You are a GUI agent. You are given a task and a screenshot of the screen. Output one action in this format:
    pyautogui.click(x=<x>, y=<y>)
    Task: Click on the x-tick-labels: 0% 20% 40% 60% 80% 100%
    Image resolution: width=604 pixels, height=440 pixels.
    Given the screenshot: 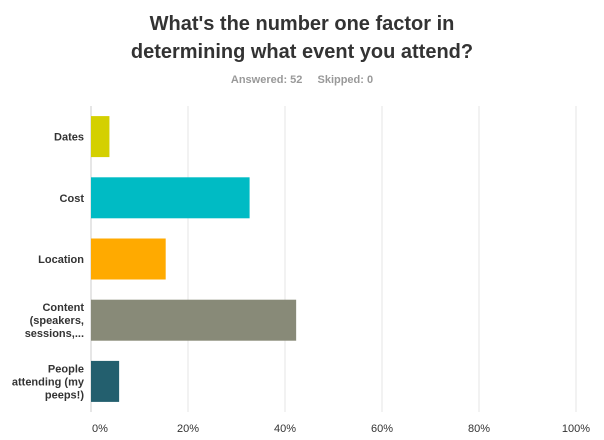 What is the action you would take?
    pyautogui.click(x=341, y=429)
    